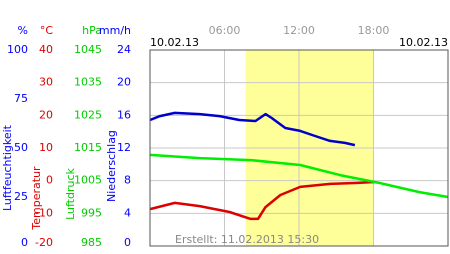 This screenshot has width=450, height=254. I want to click on y-tick-label: 25, so click(21, 196).